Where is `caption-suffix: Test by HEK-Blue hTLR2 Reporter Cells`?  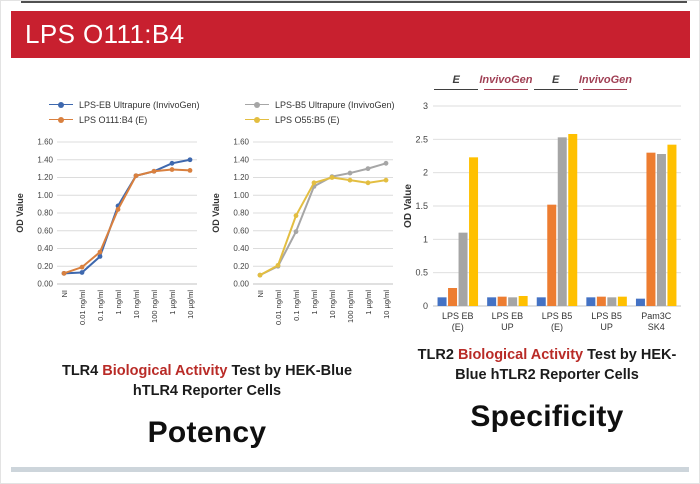 caption-suffix: Test by HEK-Blue hTLR2 Reporter Cells is located at coordinates (566, 365).